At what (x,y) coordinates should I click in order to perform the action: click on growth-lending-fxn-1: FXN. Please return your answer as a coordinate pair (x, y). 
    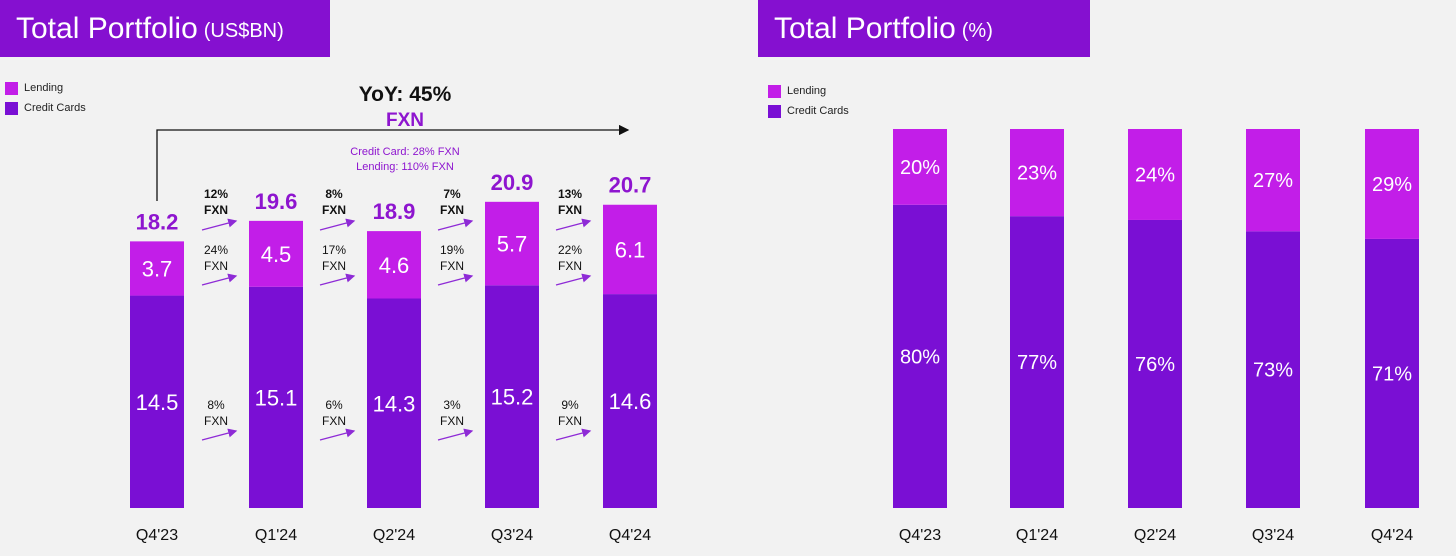
    Looking at the image, I should click on (334, 266).